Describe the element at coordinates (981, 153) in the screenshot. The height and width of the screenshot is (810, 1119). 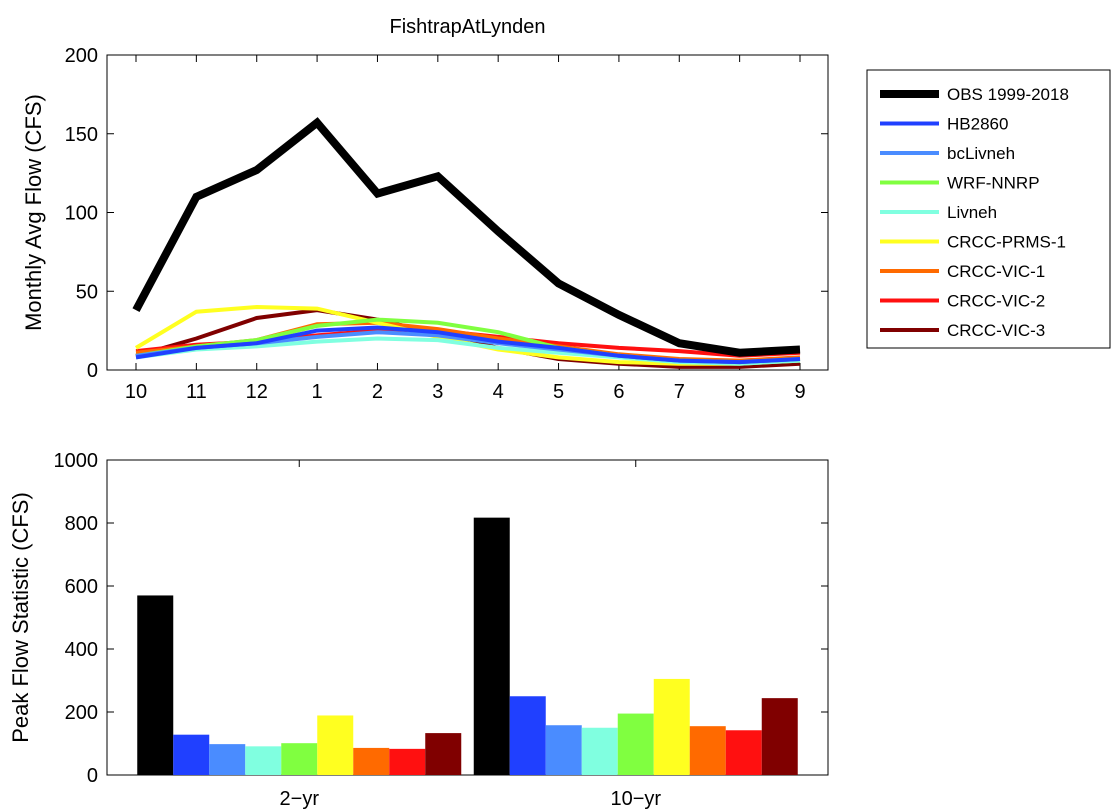
I see `legend-label: bcLivneh` at that location.